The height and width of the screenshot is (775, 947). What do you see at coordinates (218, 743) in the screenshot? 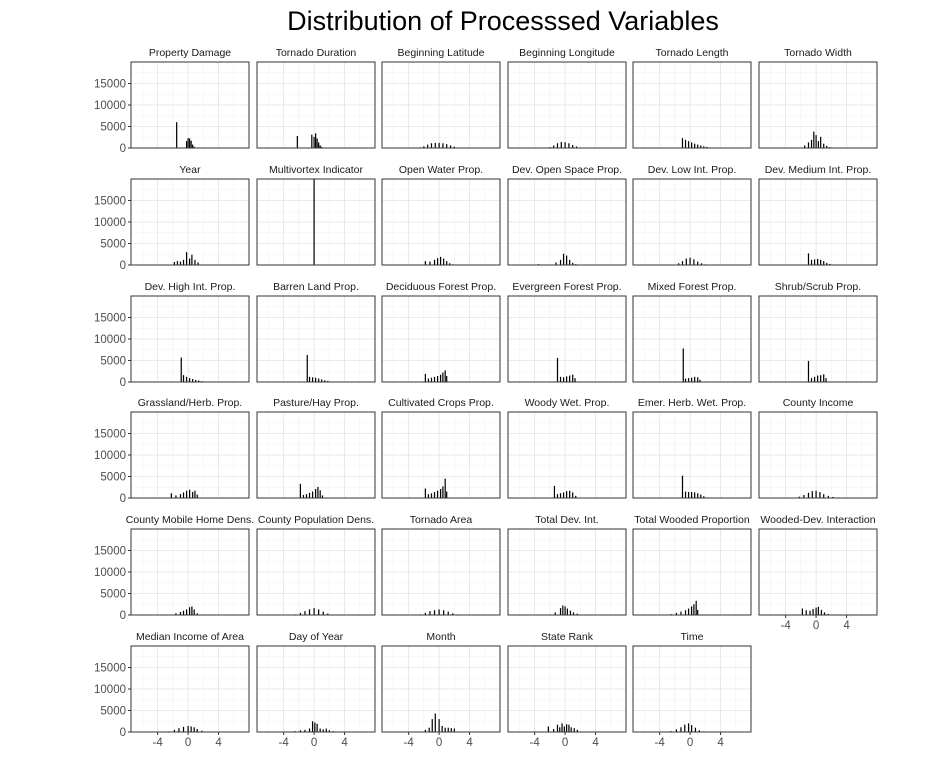
I see `x-tick-label: 4` at bounding box center [218, 743].